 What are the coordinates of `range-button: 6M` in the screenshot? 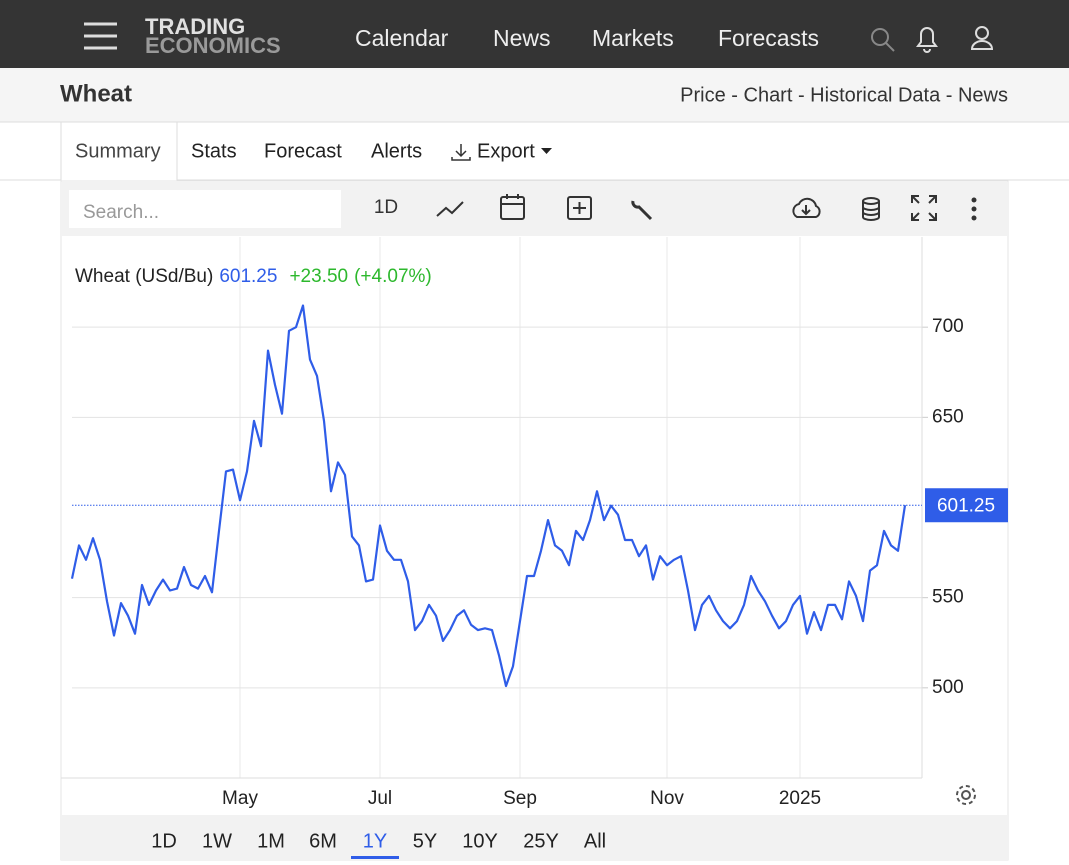 It's located at (323, 841).